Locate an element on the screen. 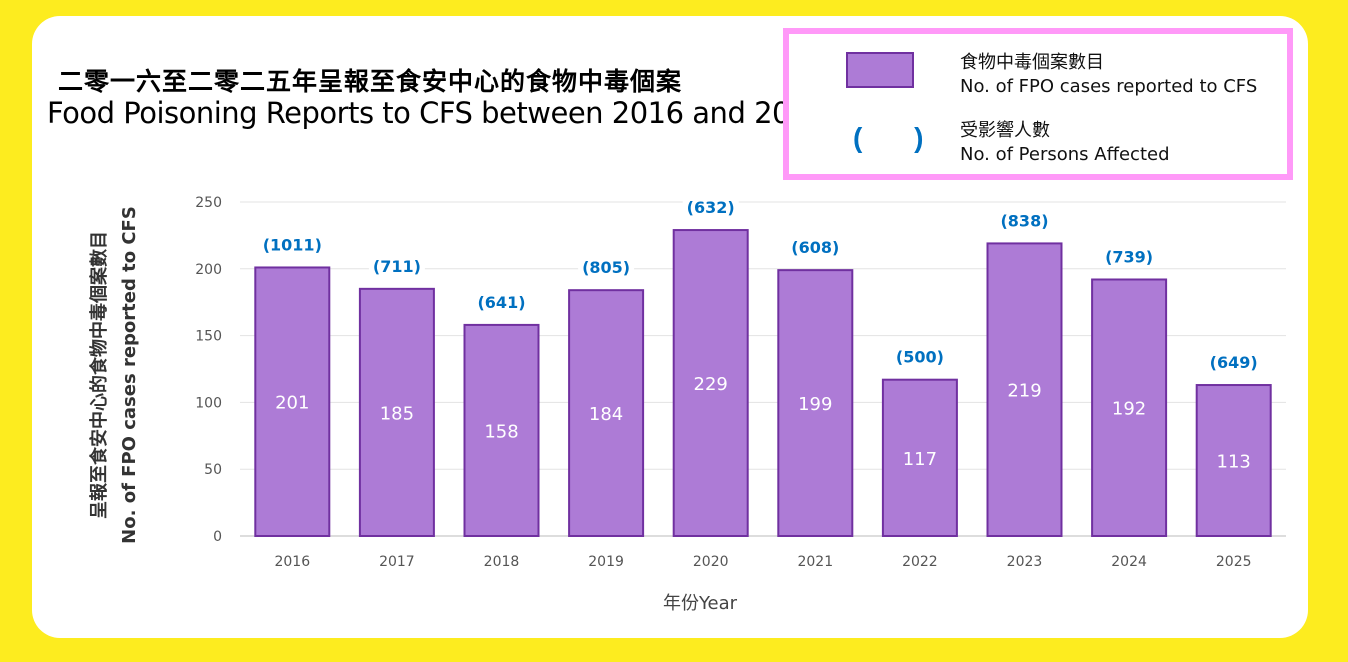 The width and height of the screenshot is (1348, 662). bar-value-label: 219 is located at coordinates (1024, 391).